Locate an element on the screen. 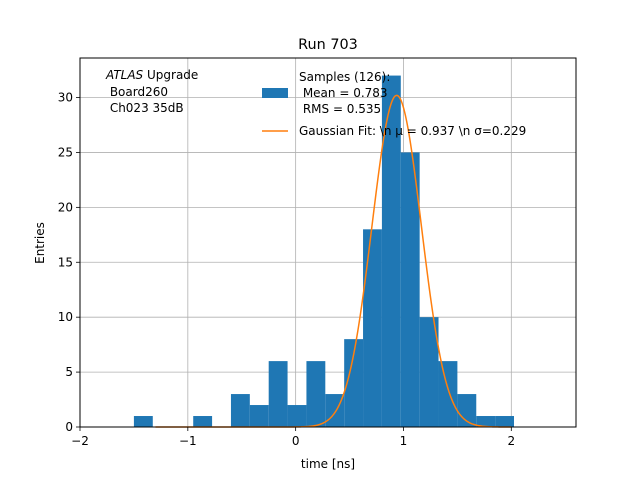 The image size is (640, 480). annotation-line-3: Ch023 35dB is located at coordinates (145, 108).